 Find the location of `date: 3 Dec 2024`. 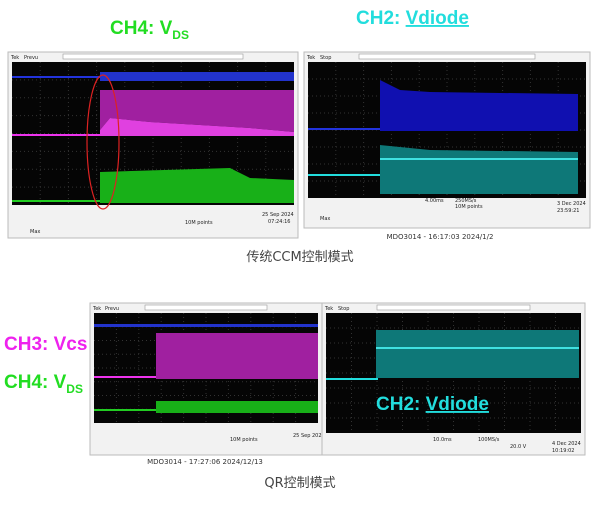

date: 3 Dec 2024 is located at coordinates (571, 204).